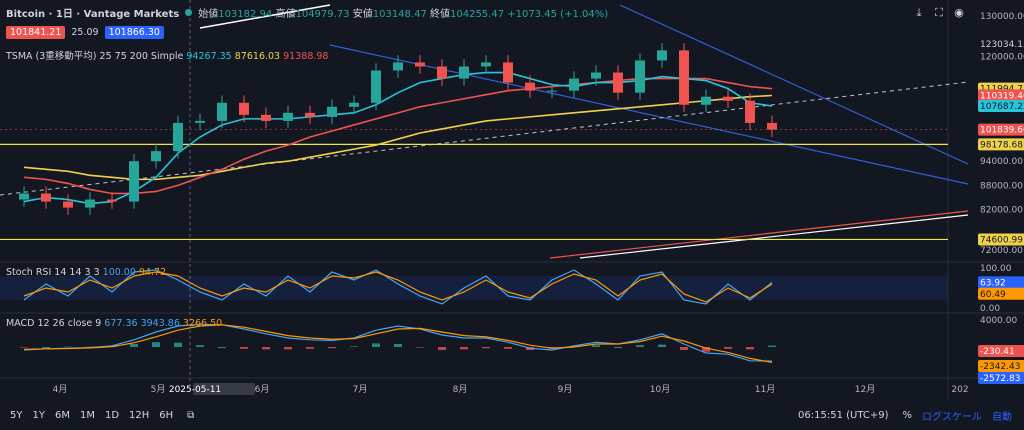 The image size is (1024, 430). What do you see at coordinates (69, 323) in the screenshot?
I see `macd-legend-params: 12 26 close 9` at bounding box center [69, 323].